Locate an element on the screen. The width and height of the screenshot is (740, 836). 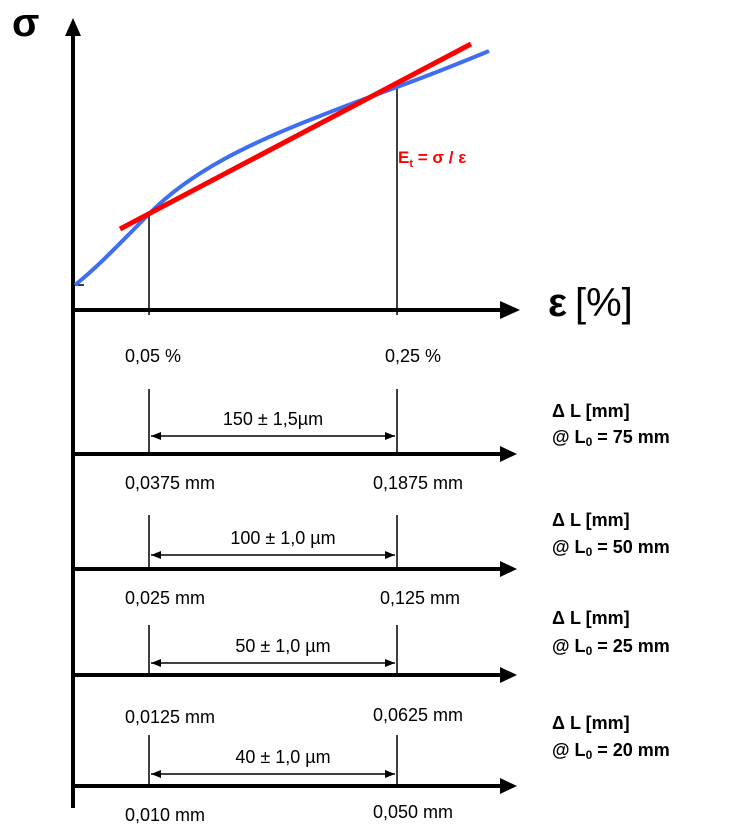
span-label: 100 ± 1,0 µm is located at coordinates (282, 538).